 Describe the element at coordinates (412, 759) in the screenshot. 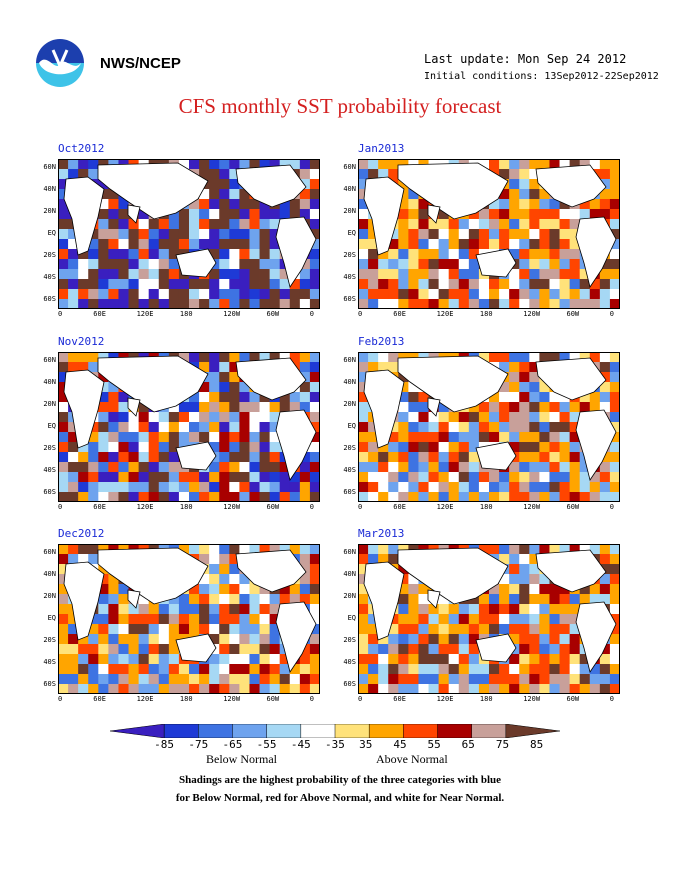

I see `above-normal-label: Above Normal` at that location.